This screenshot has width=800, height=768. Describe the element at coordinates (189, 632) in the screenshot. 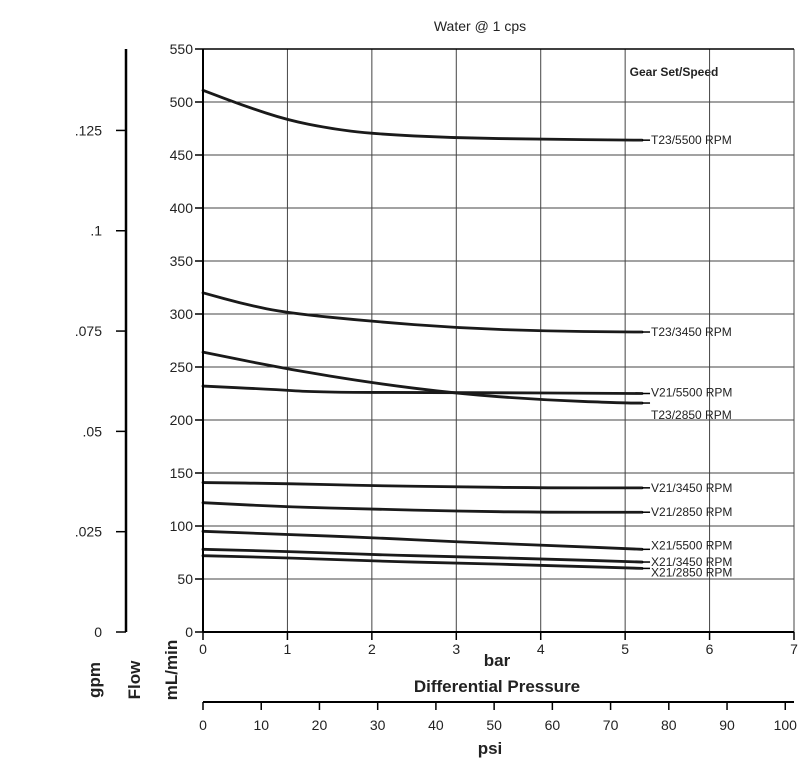

I see `y-tick-label: 0` at that location.